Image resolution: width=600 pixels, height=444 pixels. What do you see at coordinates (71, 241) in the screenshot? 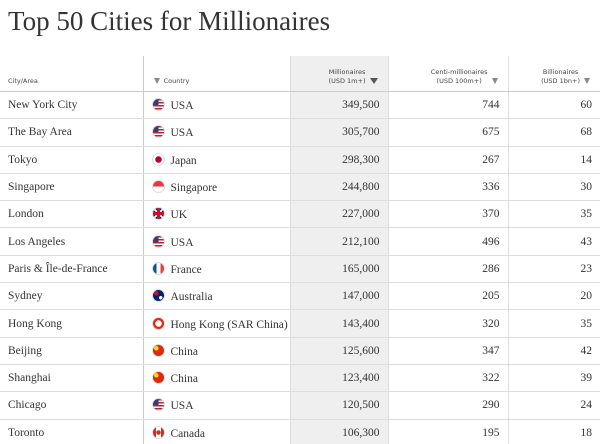
I see `table-cell: Los Angeles` at bounding box center [71, 241].